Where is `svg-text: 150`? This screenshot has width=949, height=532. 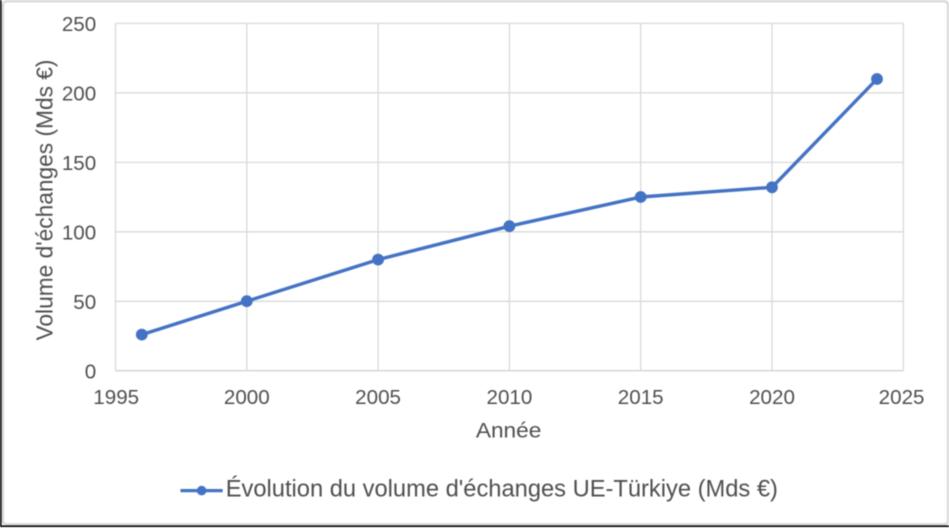
svg-text: 150 is located at coordinates (79, 163).